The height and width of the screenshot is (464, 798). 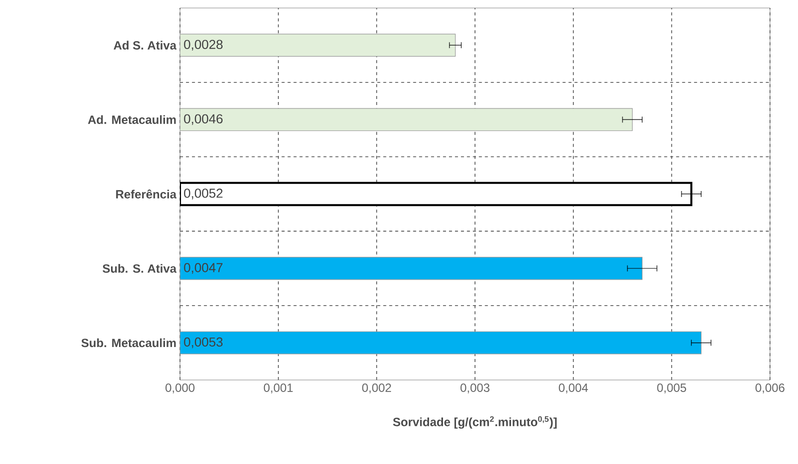 What do you see at coordinates (139, 268) in the screenshot?
I see `y-tick-label: Sub. S. Ativa` at bounding box center [139, 268].